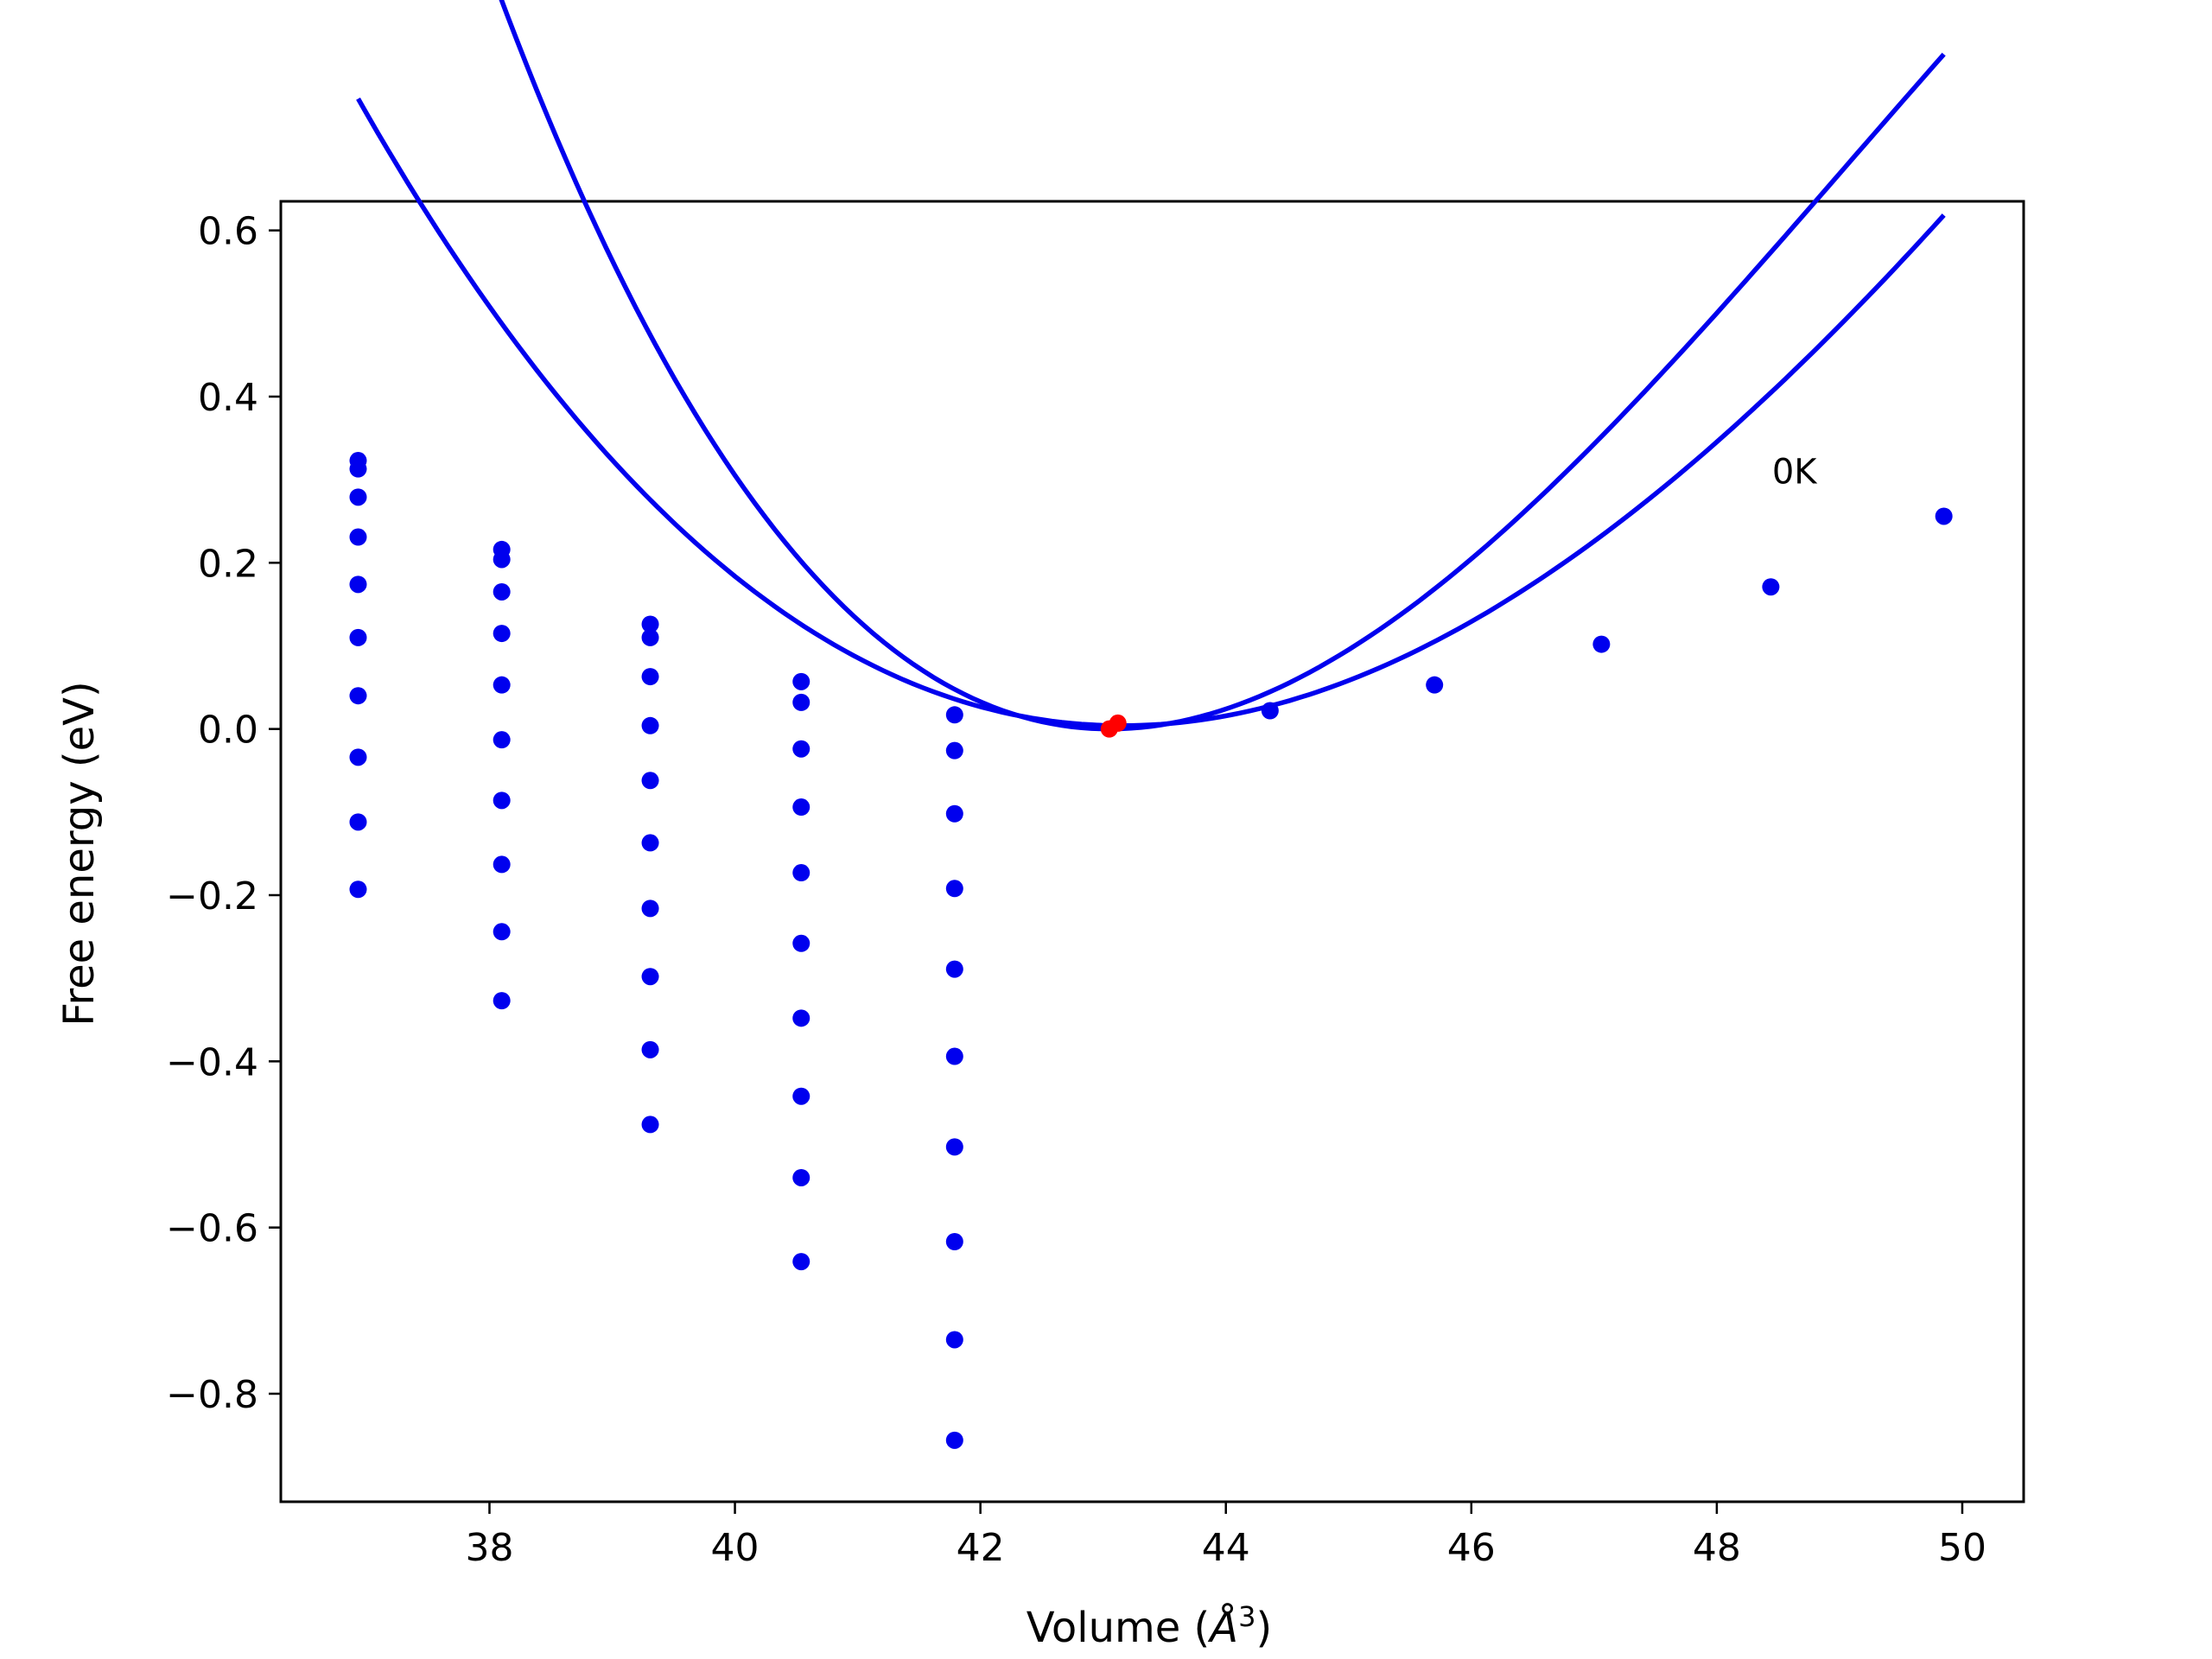  Describe the element at coordinates (735, 1548) in the screenshot. I see `x-tick-label: 40` at that location.